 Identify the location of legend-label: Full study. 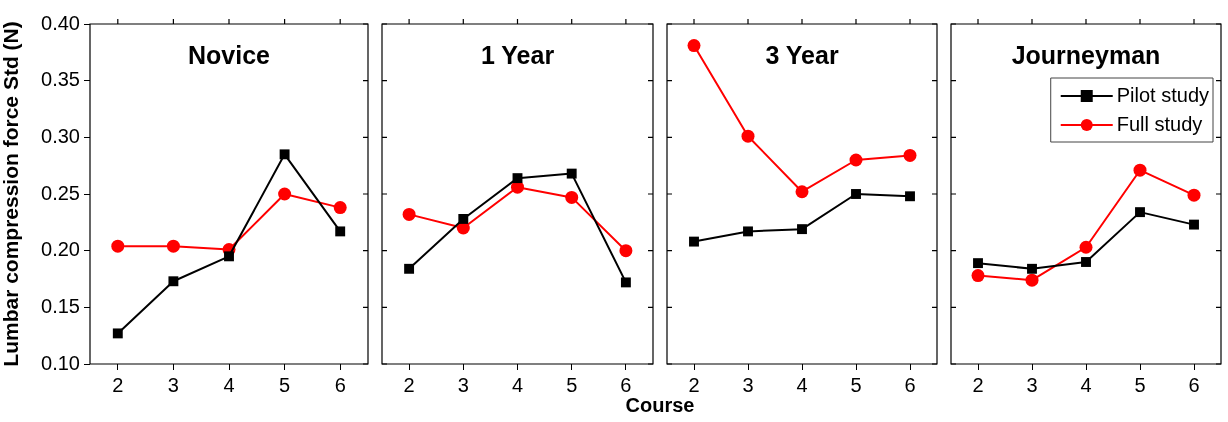
(1159, 123).